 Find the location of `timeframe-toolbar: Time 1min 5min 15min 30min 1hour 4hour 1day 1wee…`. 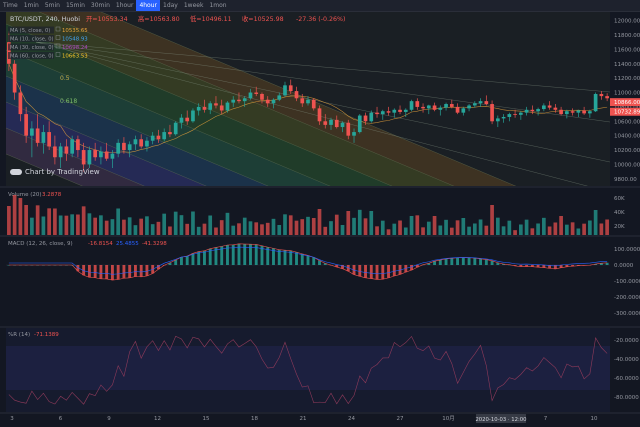

timeframe-toolbar: Time 1min 5min 15min 30min 1hour 4hour 1day 1wee… is located at coordinates (320, 6).